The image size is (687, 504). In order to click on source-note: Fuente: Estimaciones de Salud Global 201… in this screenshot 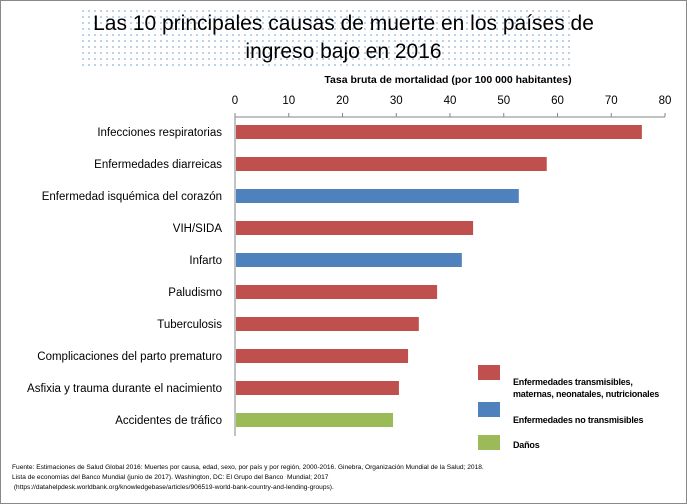, I will do `click(248, 478)`.